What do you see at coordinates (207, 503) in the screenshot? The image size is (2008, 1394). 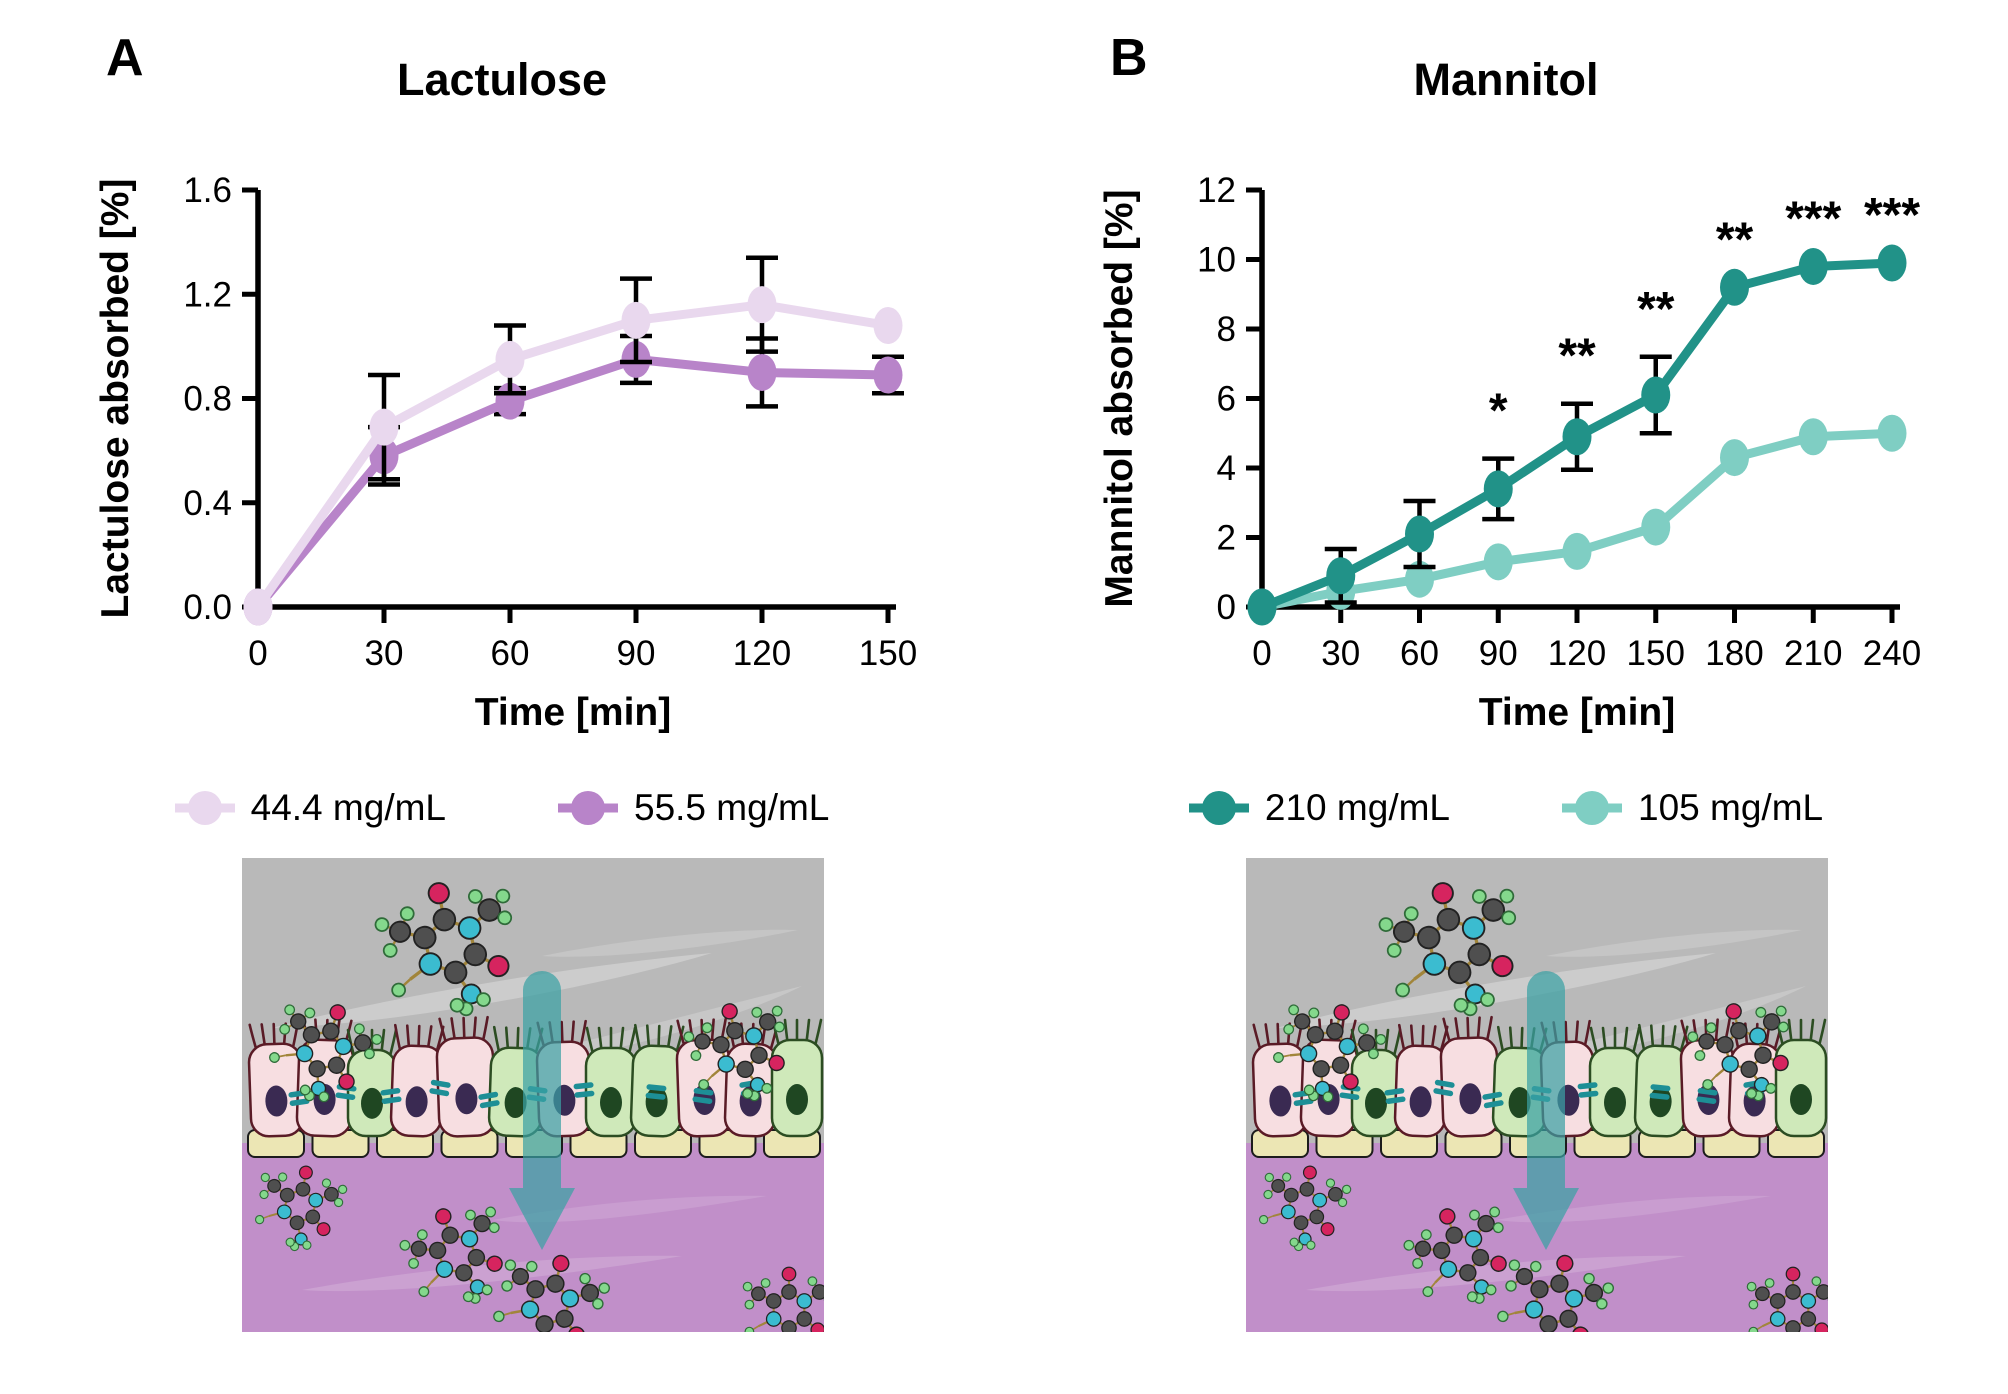 I see `y-tick-label: 0.4` at bounding box center [207, 503].